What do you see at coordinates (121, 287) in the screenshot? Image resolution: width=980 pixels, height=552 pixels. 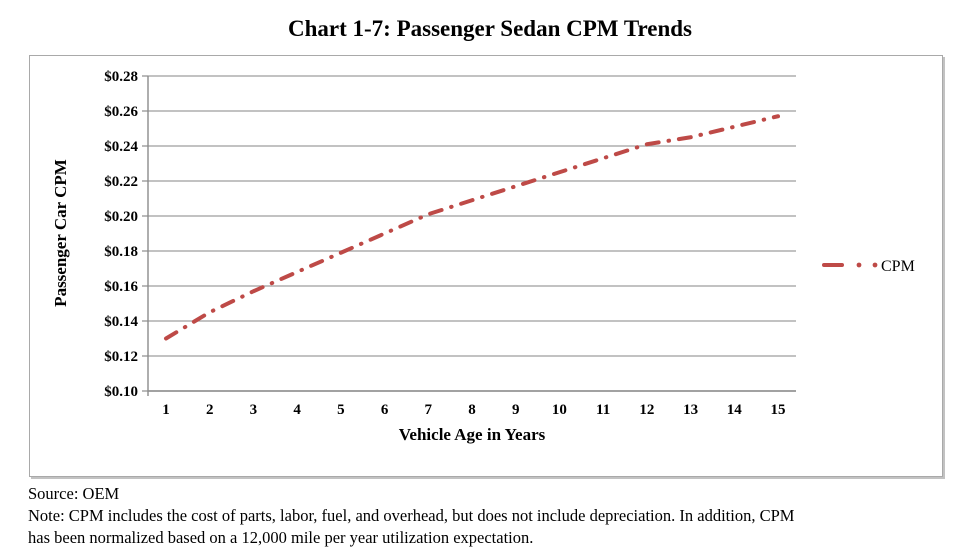 I see `y-tick-label: $0.16` at bounding box center [121, 287].